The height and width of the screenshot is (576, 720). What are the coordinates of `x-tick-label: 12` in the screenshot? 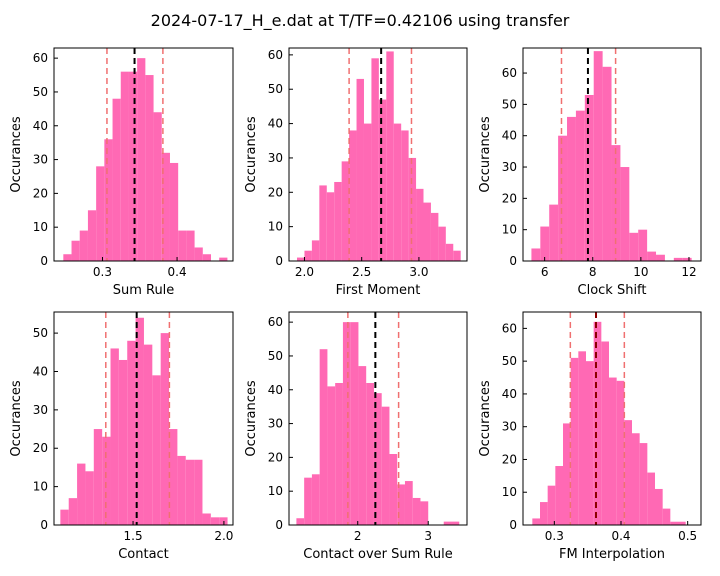 It's located at (688, 272).